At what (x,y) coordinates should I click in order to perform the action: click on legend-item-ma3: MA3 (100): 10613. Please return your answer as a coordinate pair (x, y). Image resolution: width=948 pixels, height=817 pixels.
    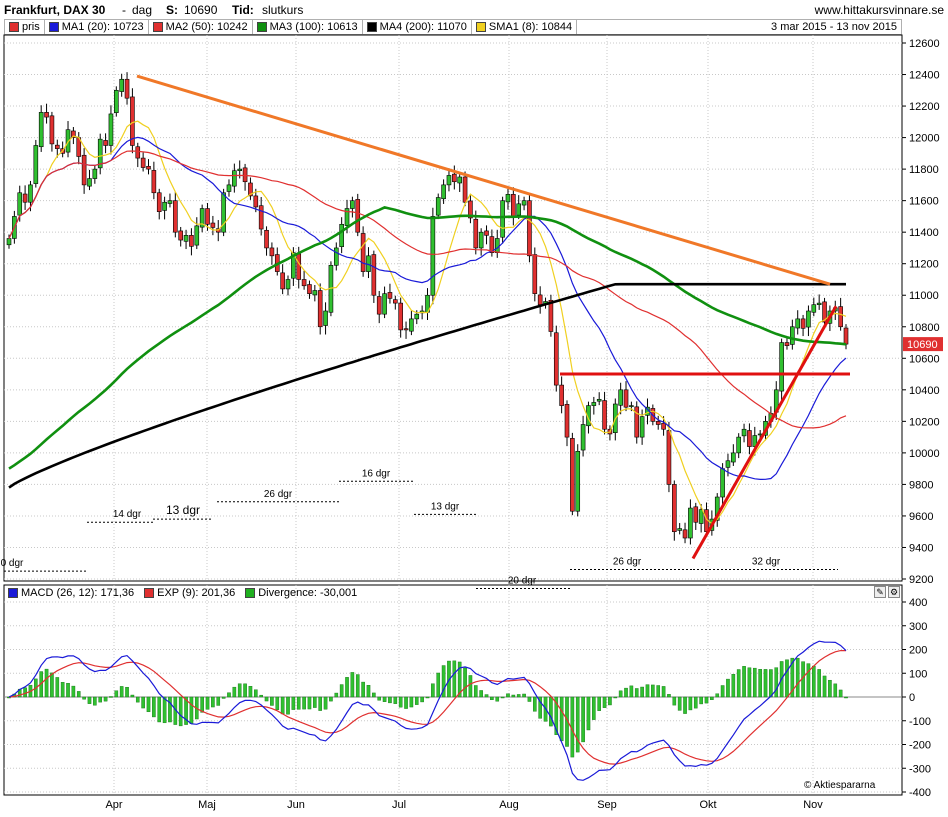
    Looking at the image, I should click on (308, 27).